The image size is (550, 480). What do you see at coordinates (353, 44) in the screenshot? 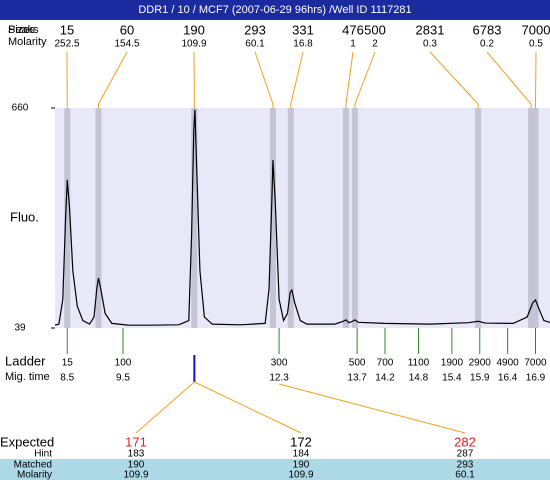
I see `peak-molarity: 1` at bounding box center [353, 44].